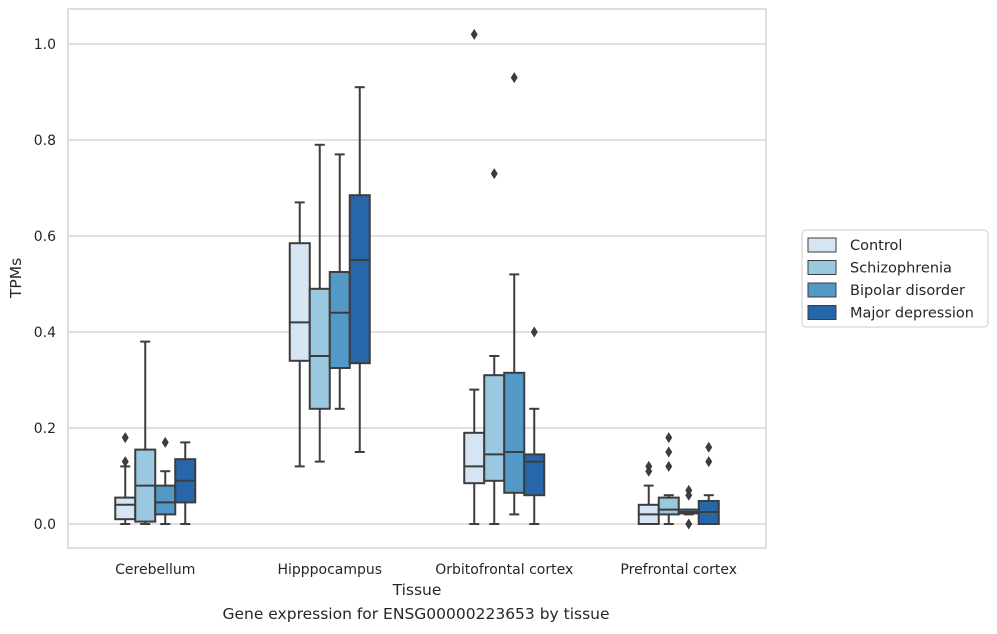 The image size is (997, 634). I want to click on legend-label: Schizophrenia, so click(901, 269).